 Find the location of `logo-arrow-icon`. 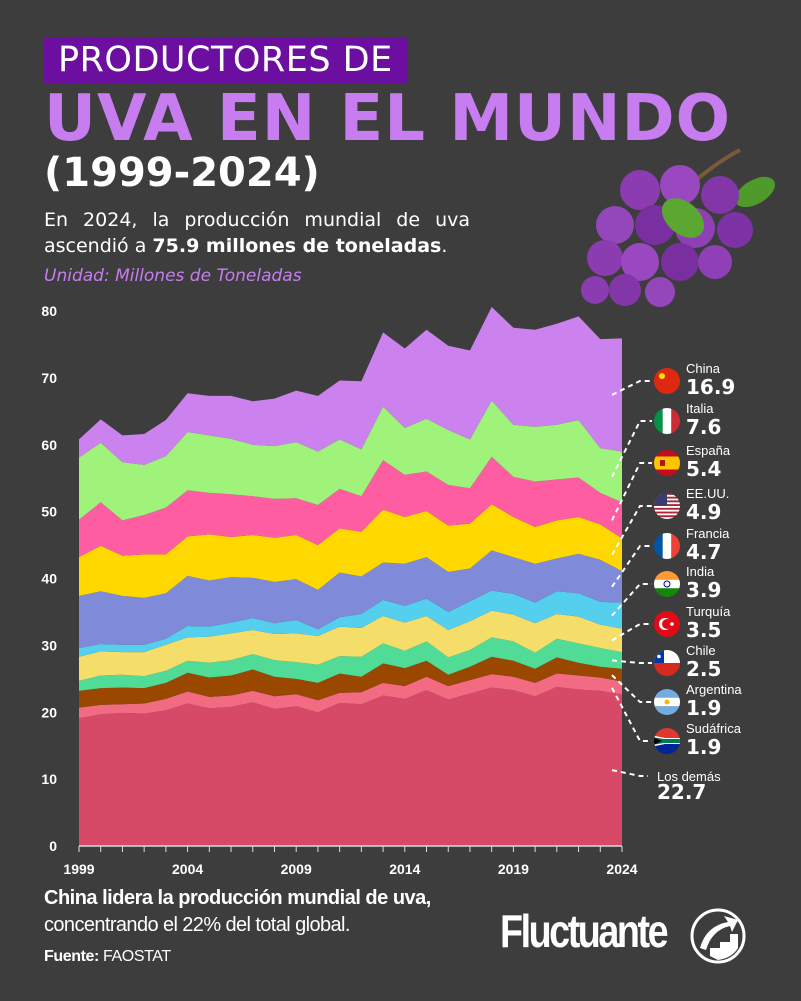

logo-arrow-icon is located at coordinates (718, 936).